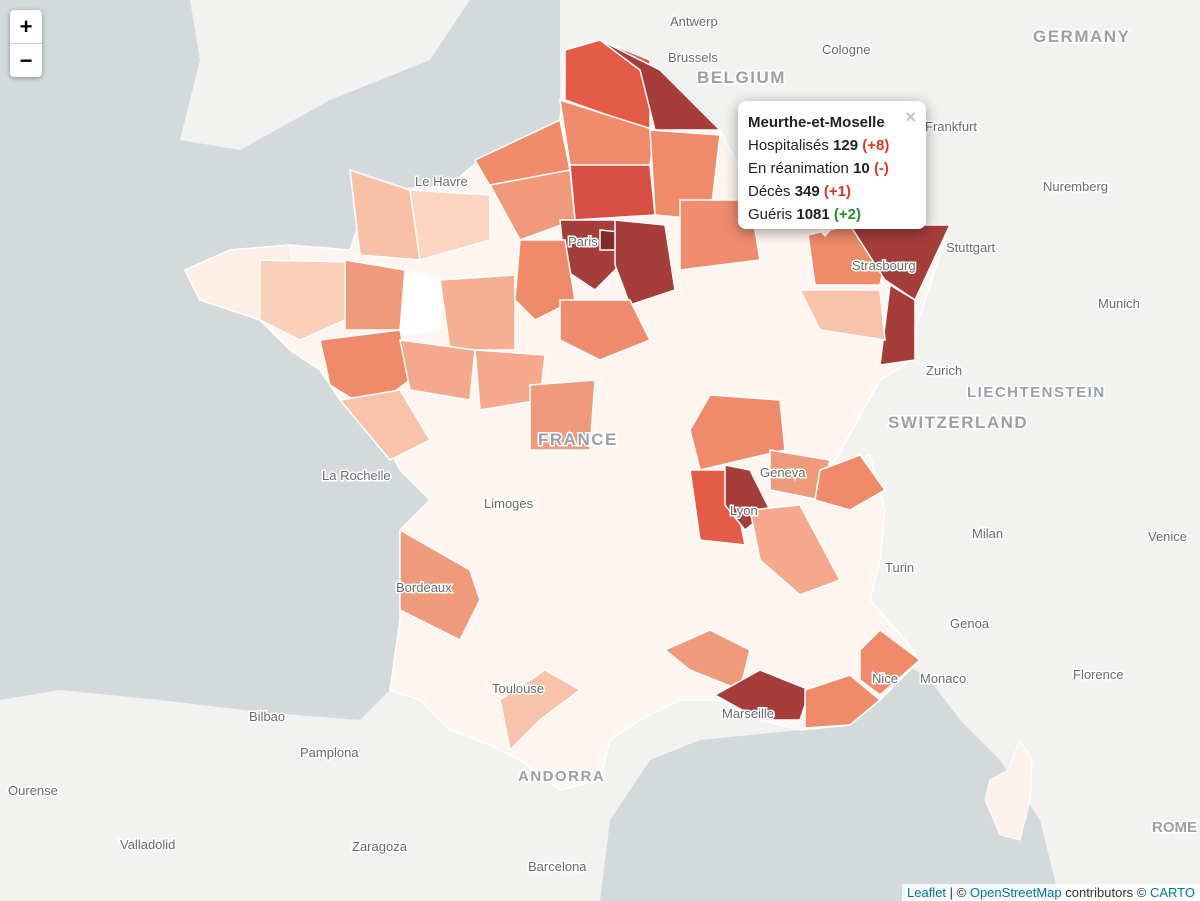 The image size is (1200, 901). What do you see at coordinates (693, 57) in the screenshot?
I see `city-label: Brussels` at bounding box center [693, 57].